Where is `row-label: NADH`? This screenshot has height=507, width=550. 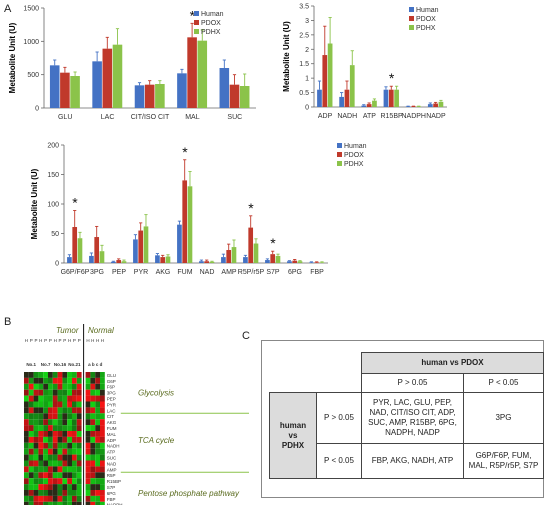
row-label: NADH is located at coordinates (113, 446).